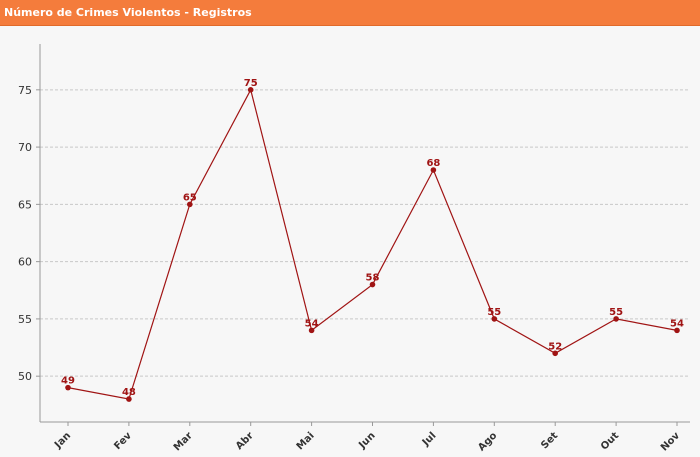 This screenshot has width=700, height=457. I want to click on y-tick-label: 70, so click(25, 147).